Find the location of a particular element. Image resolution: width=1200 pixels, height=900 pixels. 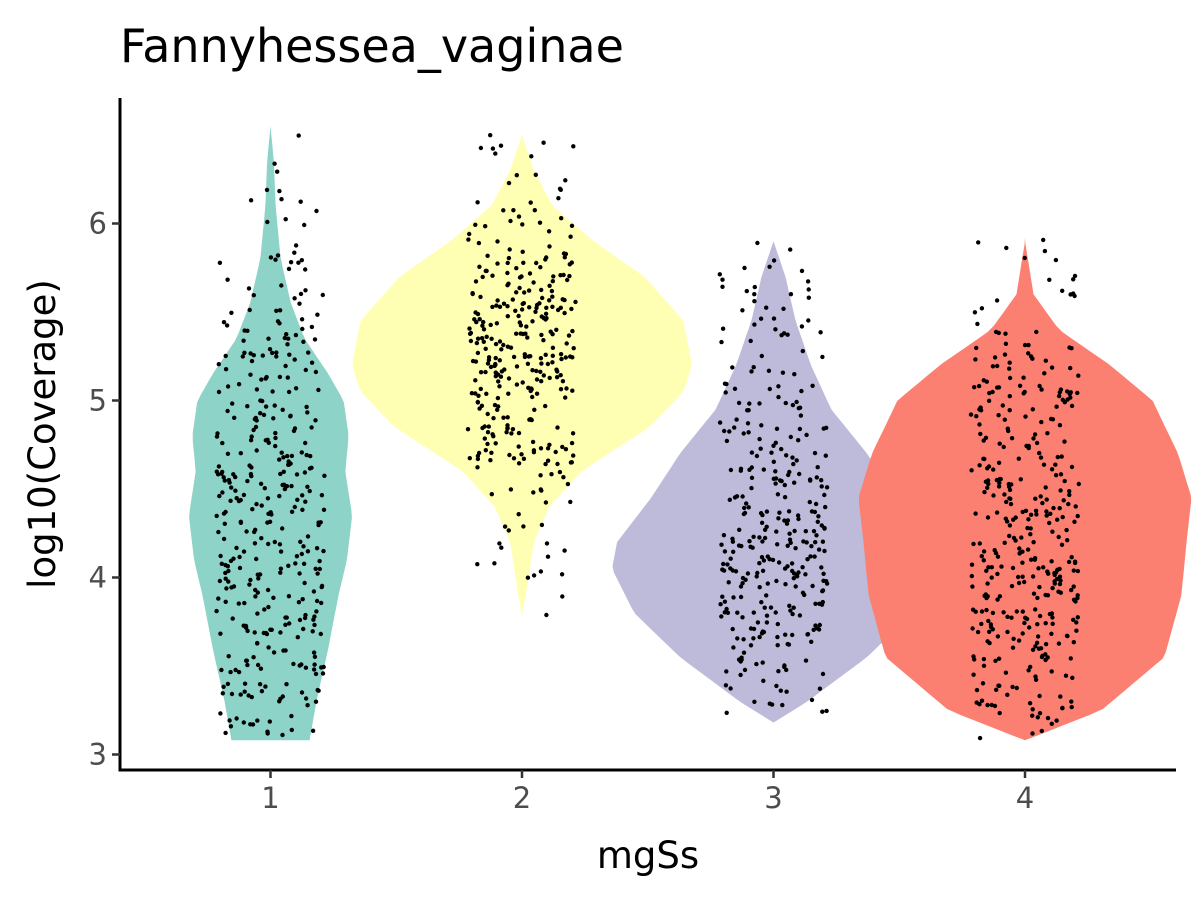

x-tick-label: 2 is located at coordinates (522, 798).